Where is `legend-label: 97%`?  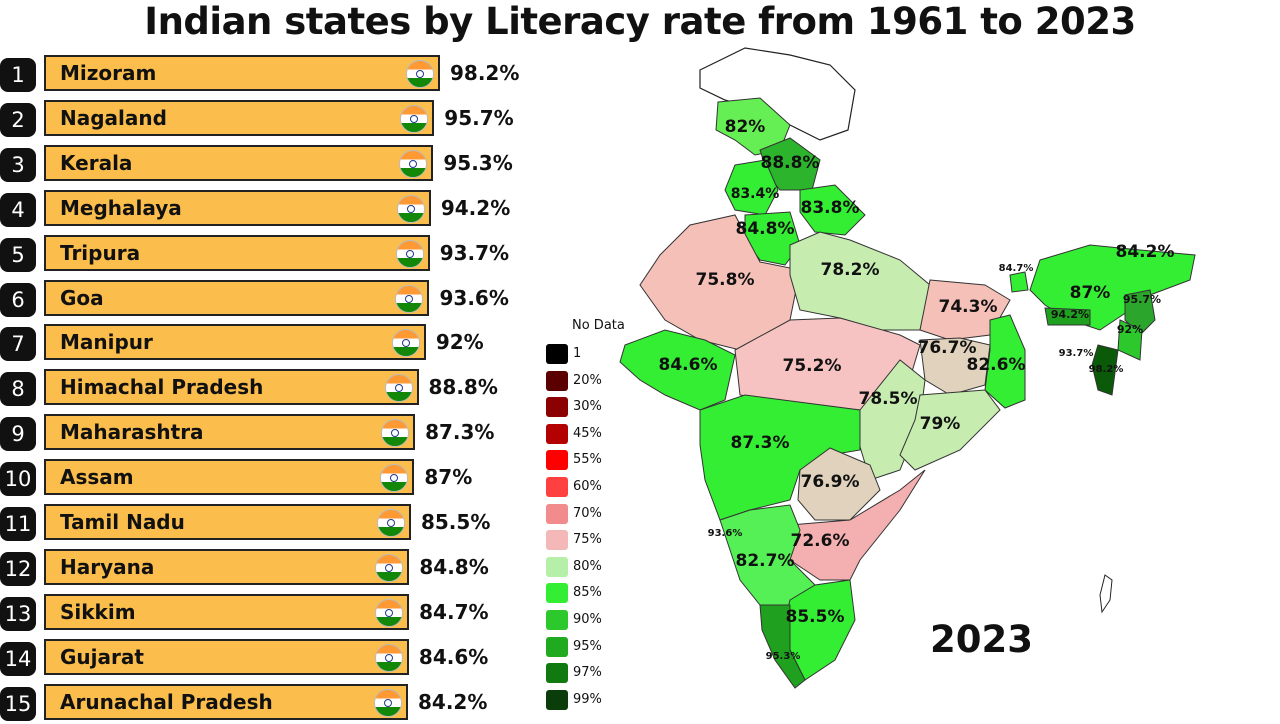
legend-label: 97% is located at coordinates (587, 673).